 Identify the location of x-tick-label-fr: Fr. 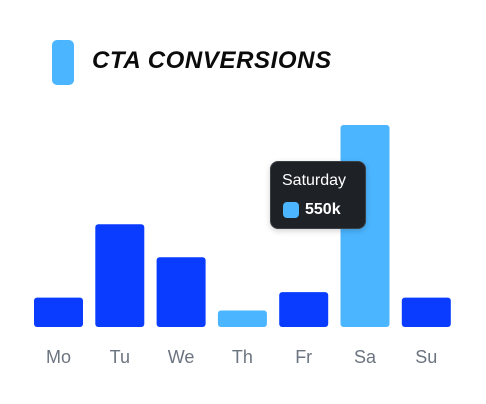
(303, 357).